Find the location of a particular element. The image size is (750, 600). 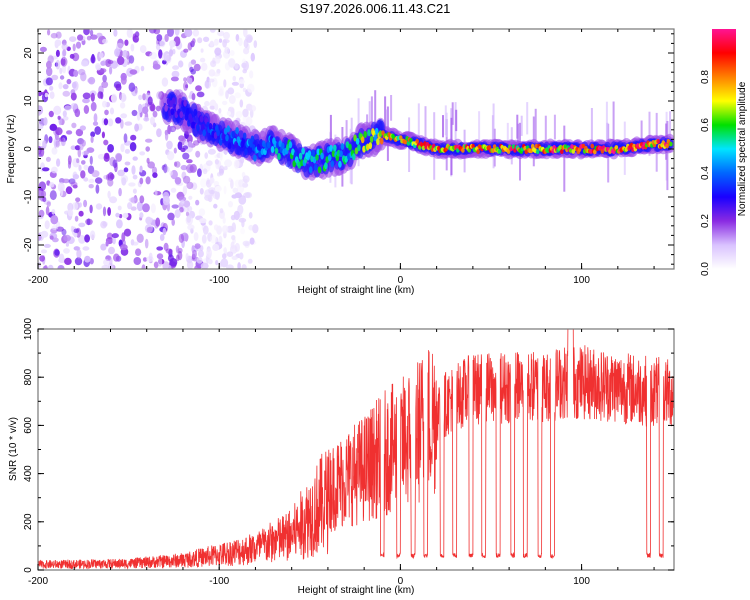

x-tick-label: -200 is located at coordinates (38, 581).